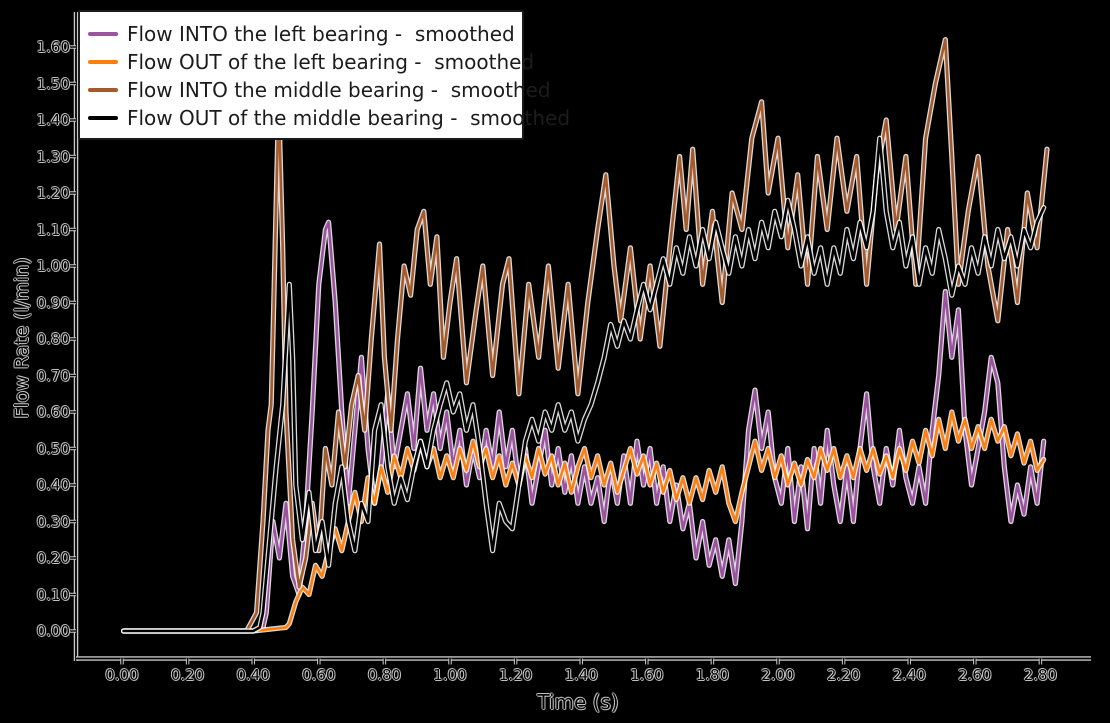 The width and height of the screenshot is (1110, 723). What do you see at coordinates (712, 675) in the screenshot?
I see `x-tick-label: 1.80` at bounding box center [712, 675].